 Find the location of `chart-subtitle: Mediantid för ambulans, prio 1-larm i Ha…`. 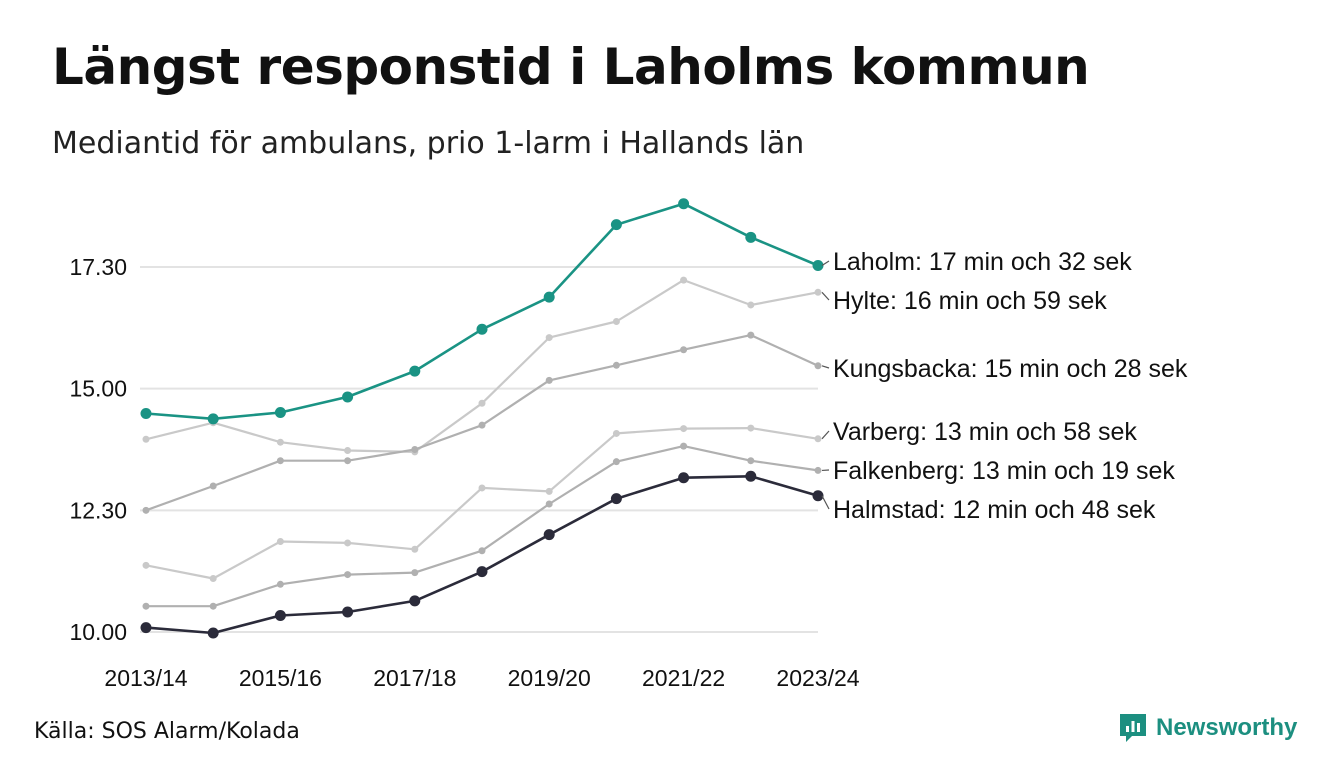

chart-subtitle: Mediantid för ambulans, prio 1-larm i Ha… is located at coordinates (428, 143).